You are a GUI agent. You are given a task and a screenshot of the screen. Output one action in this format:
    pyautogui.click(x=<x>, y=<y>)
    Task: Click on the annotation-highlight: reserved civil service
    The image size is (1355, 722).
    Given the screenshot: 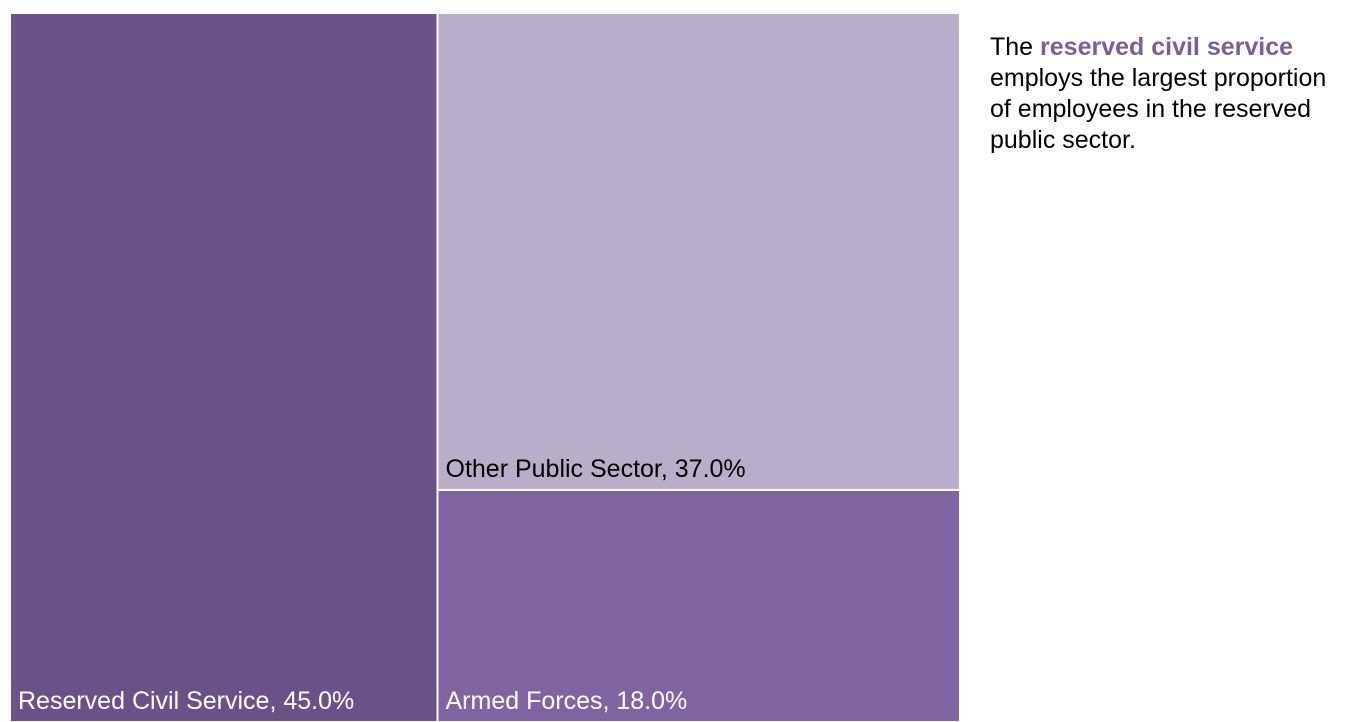 What is the action you would take?
    pyautogui.click(x=1167, y=47)
    